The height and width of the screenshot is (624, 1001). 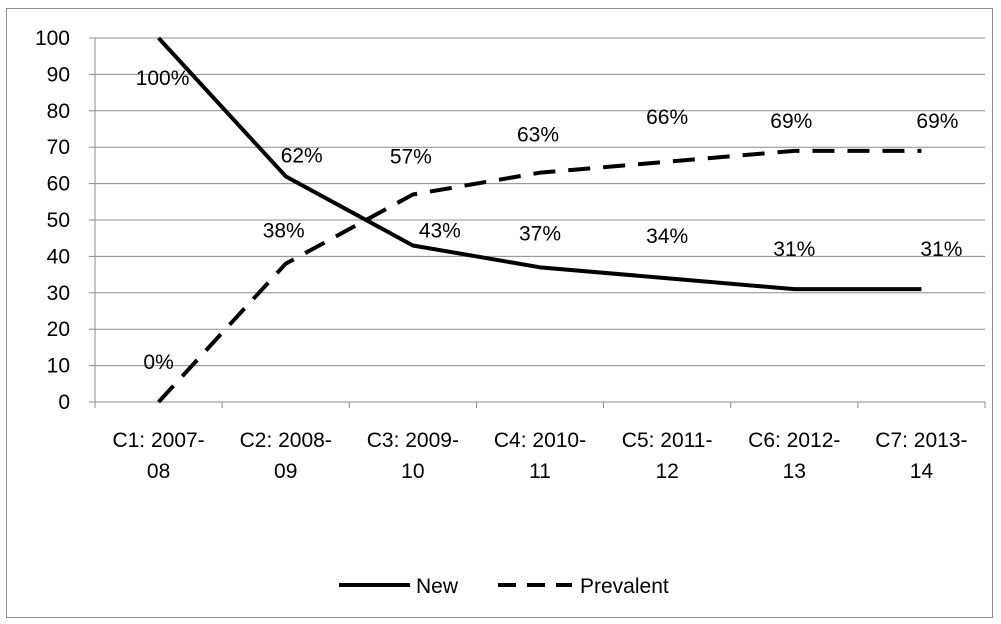 What do you see at coordinates (58, 256) in the screenshot?
I see `y-tick-label: 40` at bounding box center [58, 256].